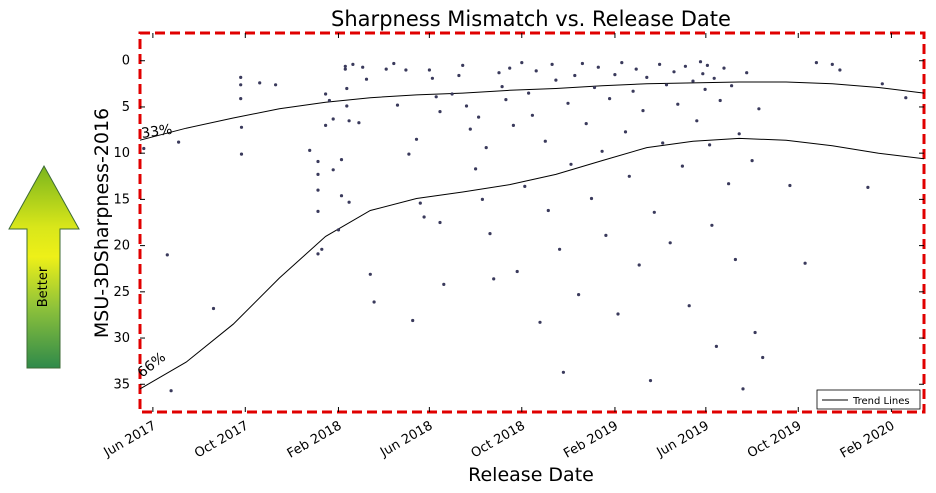  I want to click on legend: Trend Lines, so click(868, 399).